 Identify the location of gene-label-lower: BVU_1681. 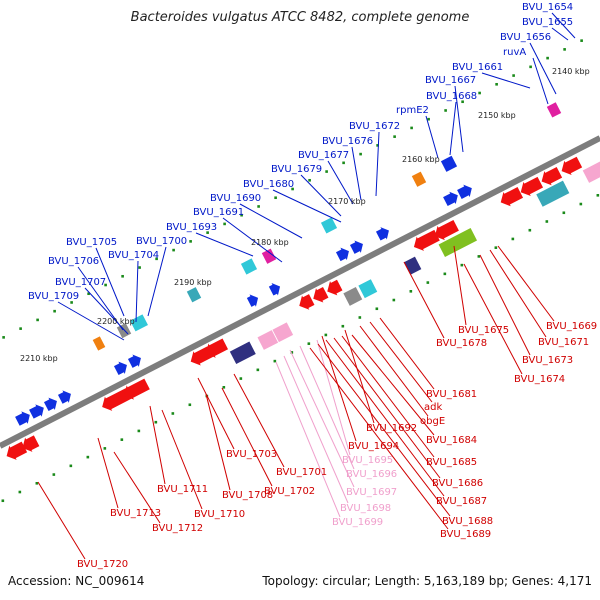
(451, 394).